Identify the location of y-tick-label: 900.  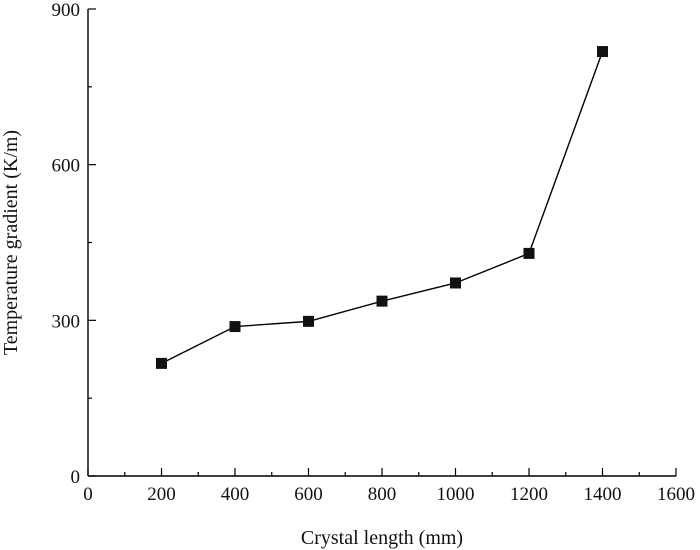
(66, 10).